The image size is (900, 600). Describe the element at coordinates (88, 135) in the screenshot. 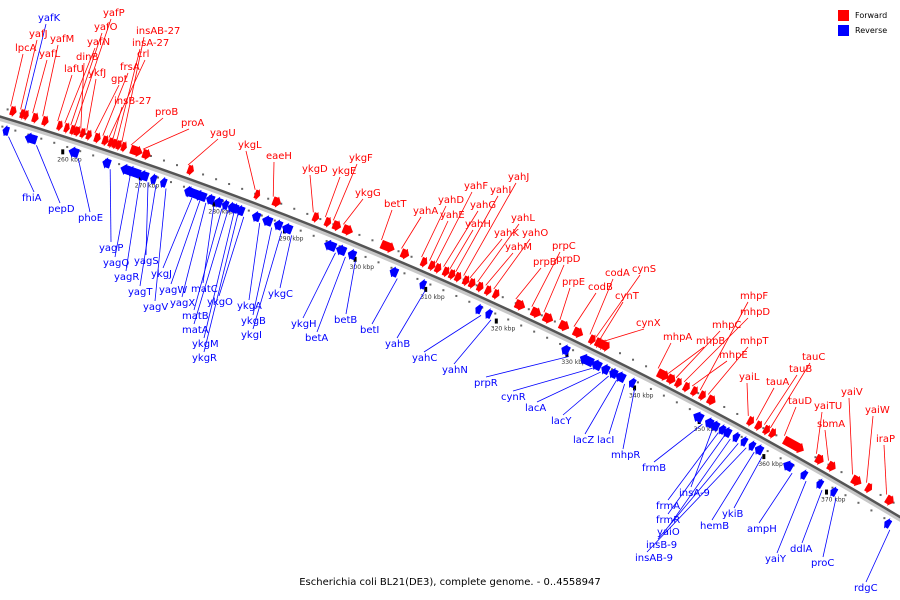

I see `forward-gene-arrow-ykfj` at that location.